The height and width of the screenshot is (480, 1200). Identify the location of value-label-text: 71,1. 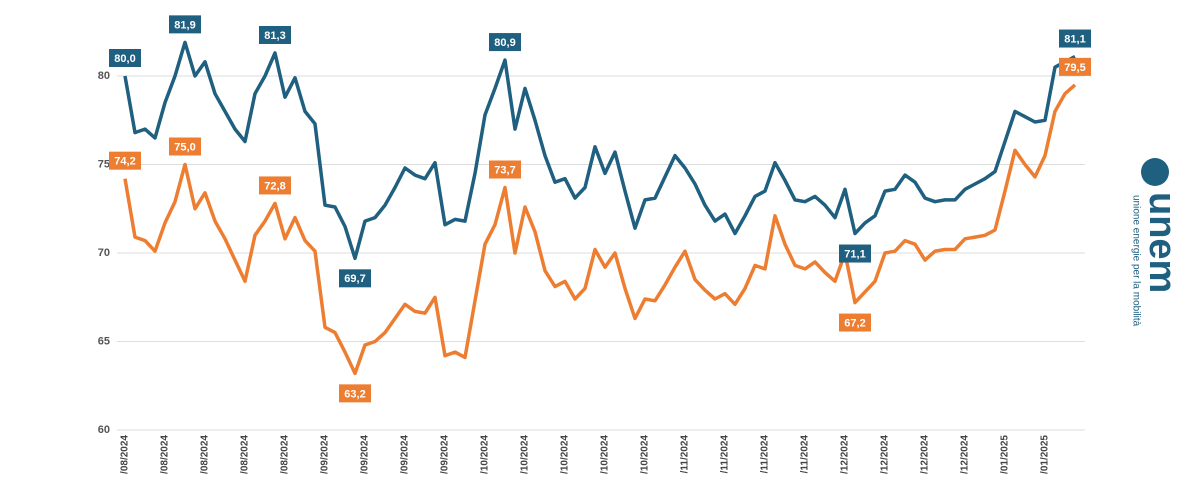
(854, 254).